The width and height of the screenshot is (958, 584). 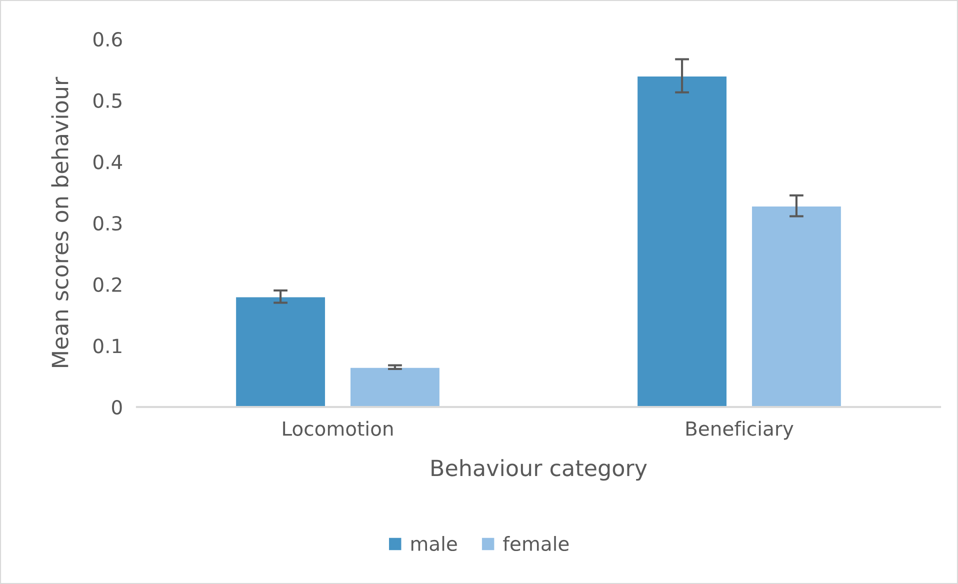 What do you see at coordinates (107, 100) in the screenshot?
I see `y-tick-label: 0.5` at bounding box center [107, 100].